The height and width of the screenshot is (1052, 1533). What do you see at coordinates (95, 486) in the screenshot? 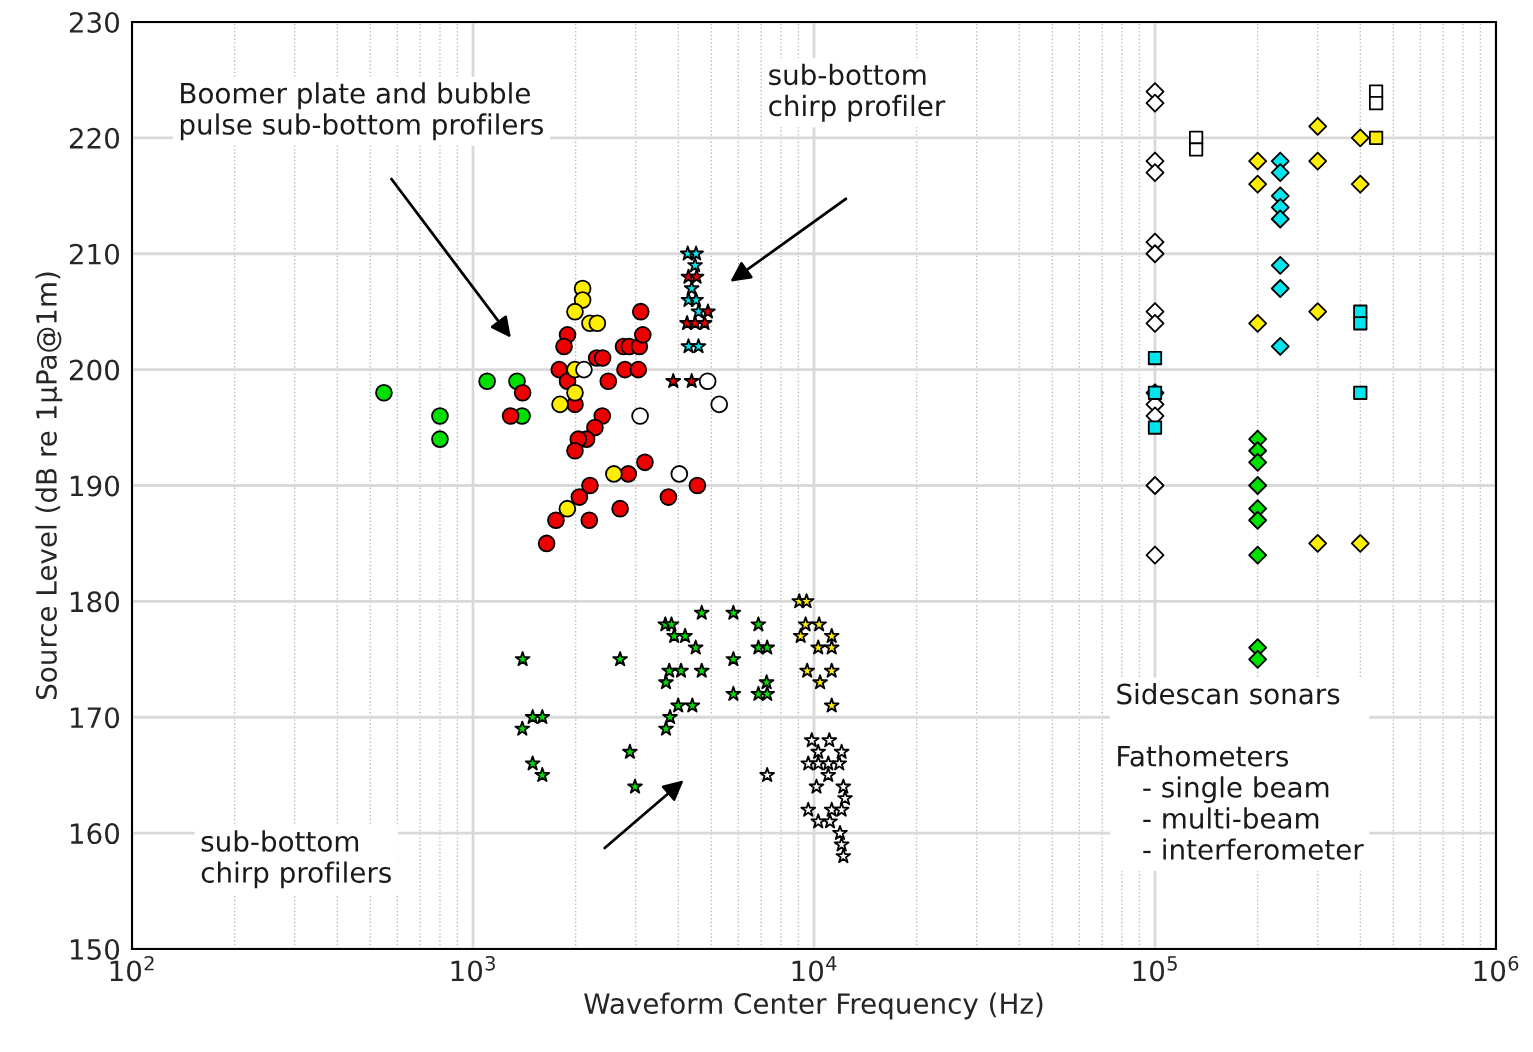
I see `y-tick-label: 190` at bounding box center [95, 486].